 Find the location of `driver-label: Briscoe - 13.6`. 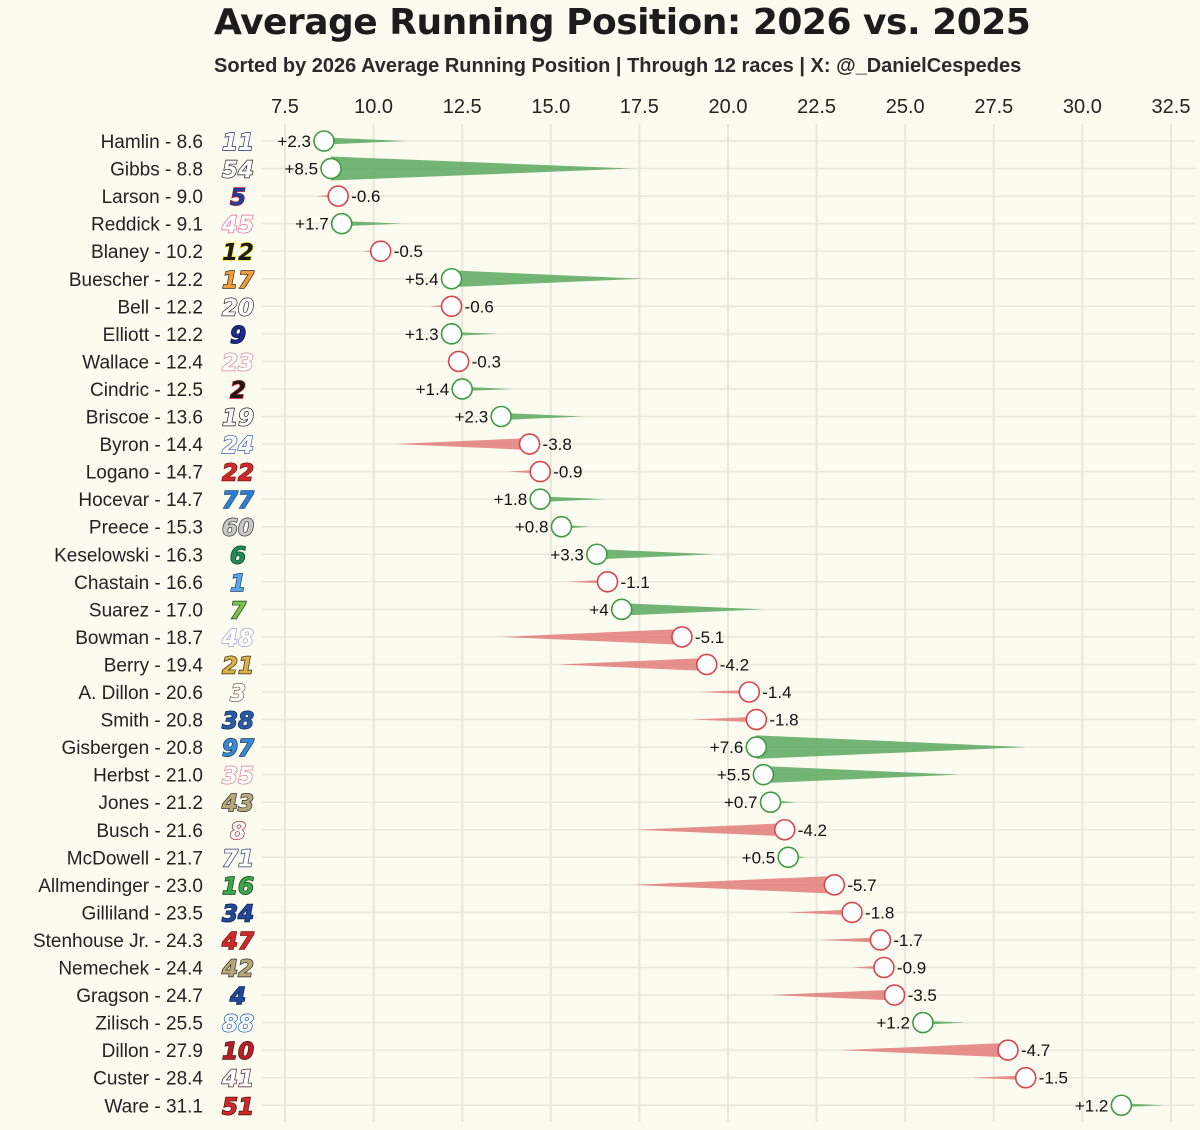

driver-label: Briscoe - 13.6 is located at coordinates (144, 418).